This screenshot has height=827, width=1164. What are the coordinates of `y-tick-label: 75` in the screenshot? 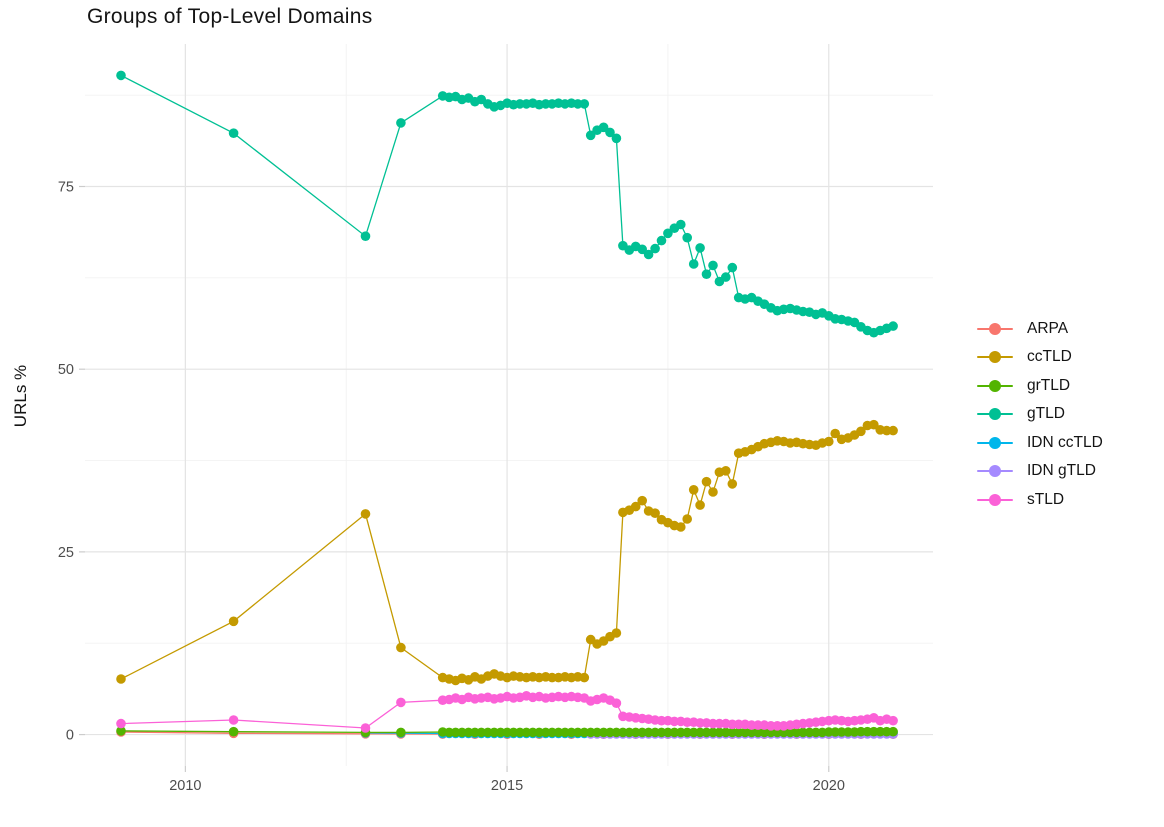 It's located at (66, 188).